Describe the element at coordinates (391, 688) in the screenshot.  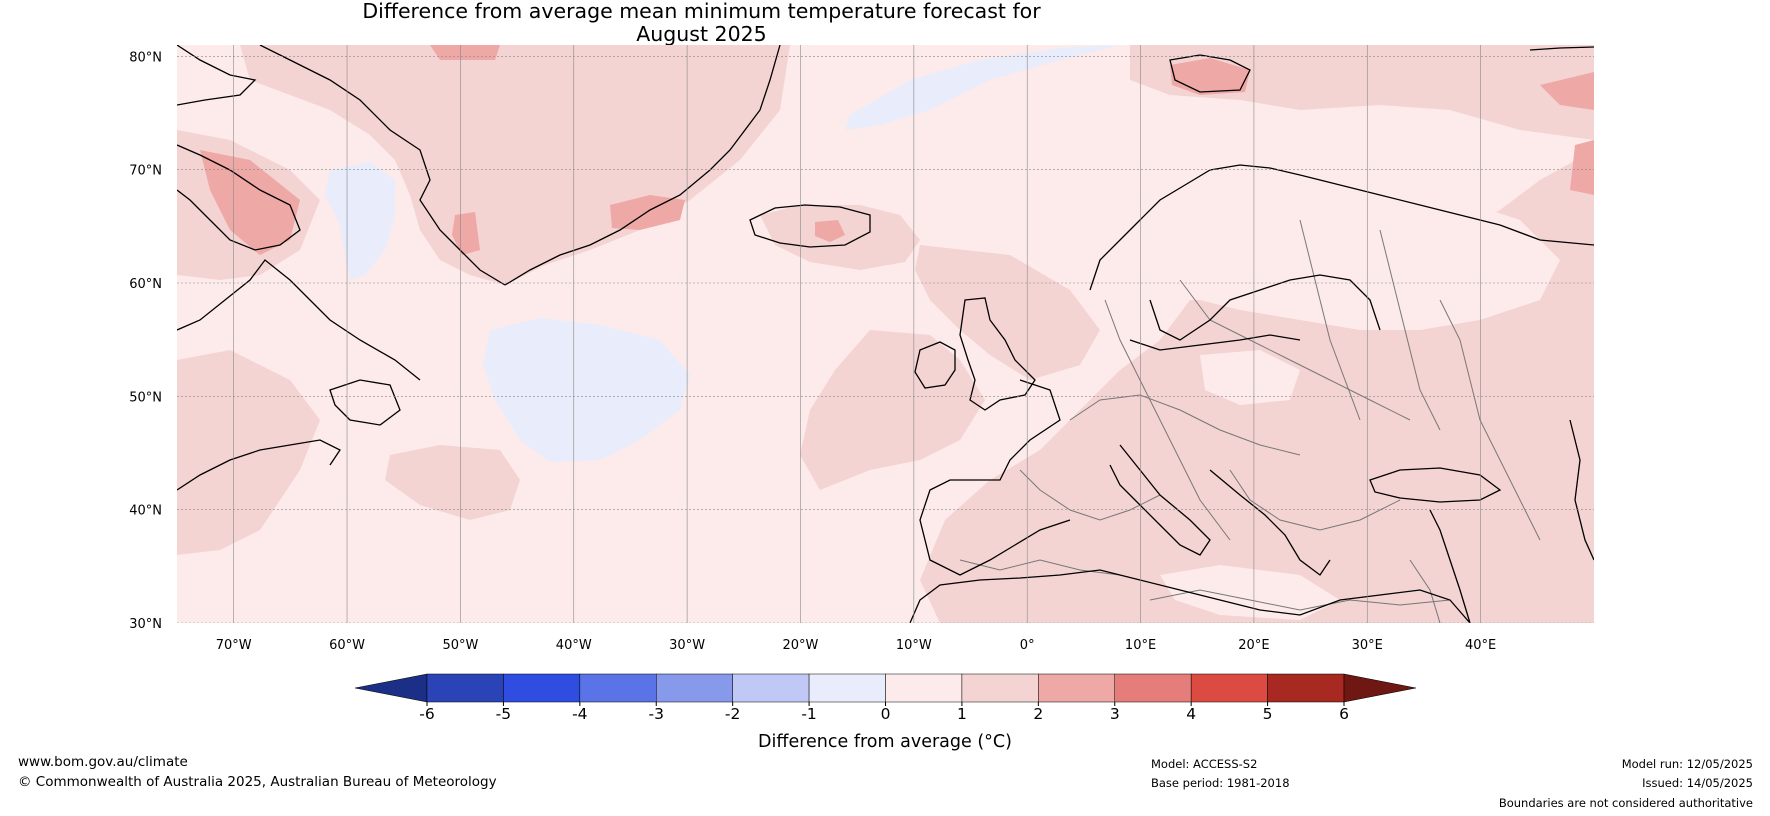
I see `colorbar-extend-low` at that location.